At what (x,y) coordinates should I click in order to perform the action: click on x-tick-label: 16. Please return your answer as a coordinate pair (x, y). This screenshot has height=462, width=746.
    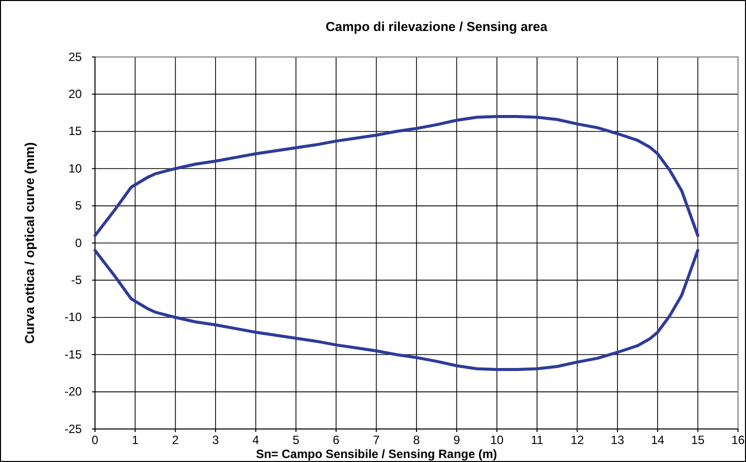
    Looking at the image, I should click on (738, 440).